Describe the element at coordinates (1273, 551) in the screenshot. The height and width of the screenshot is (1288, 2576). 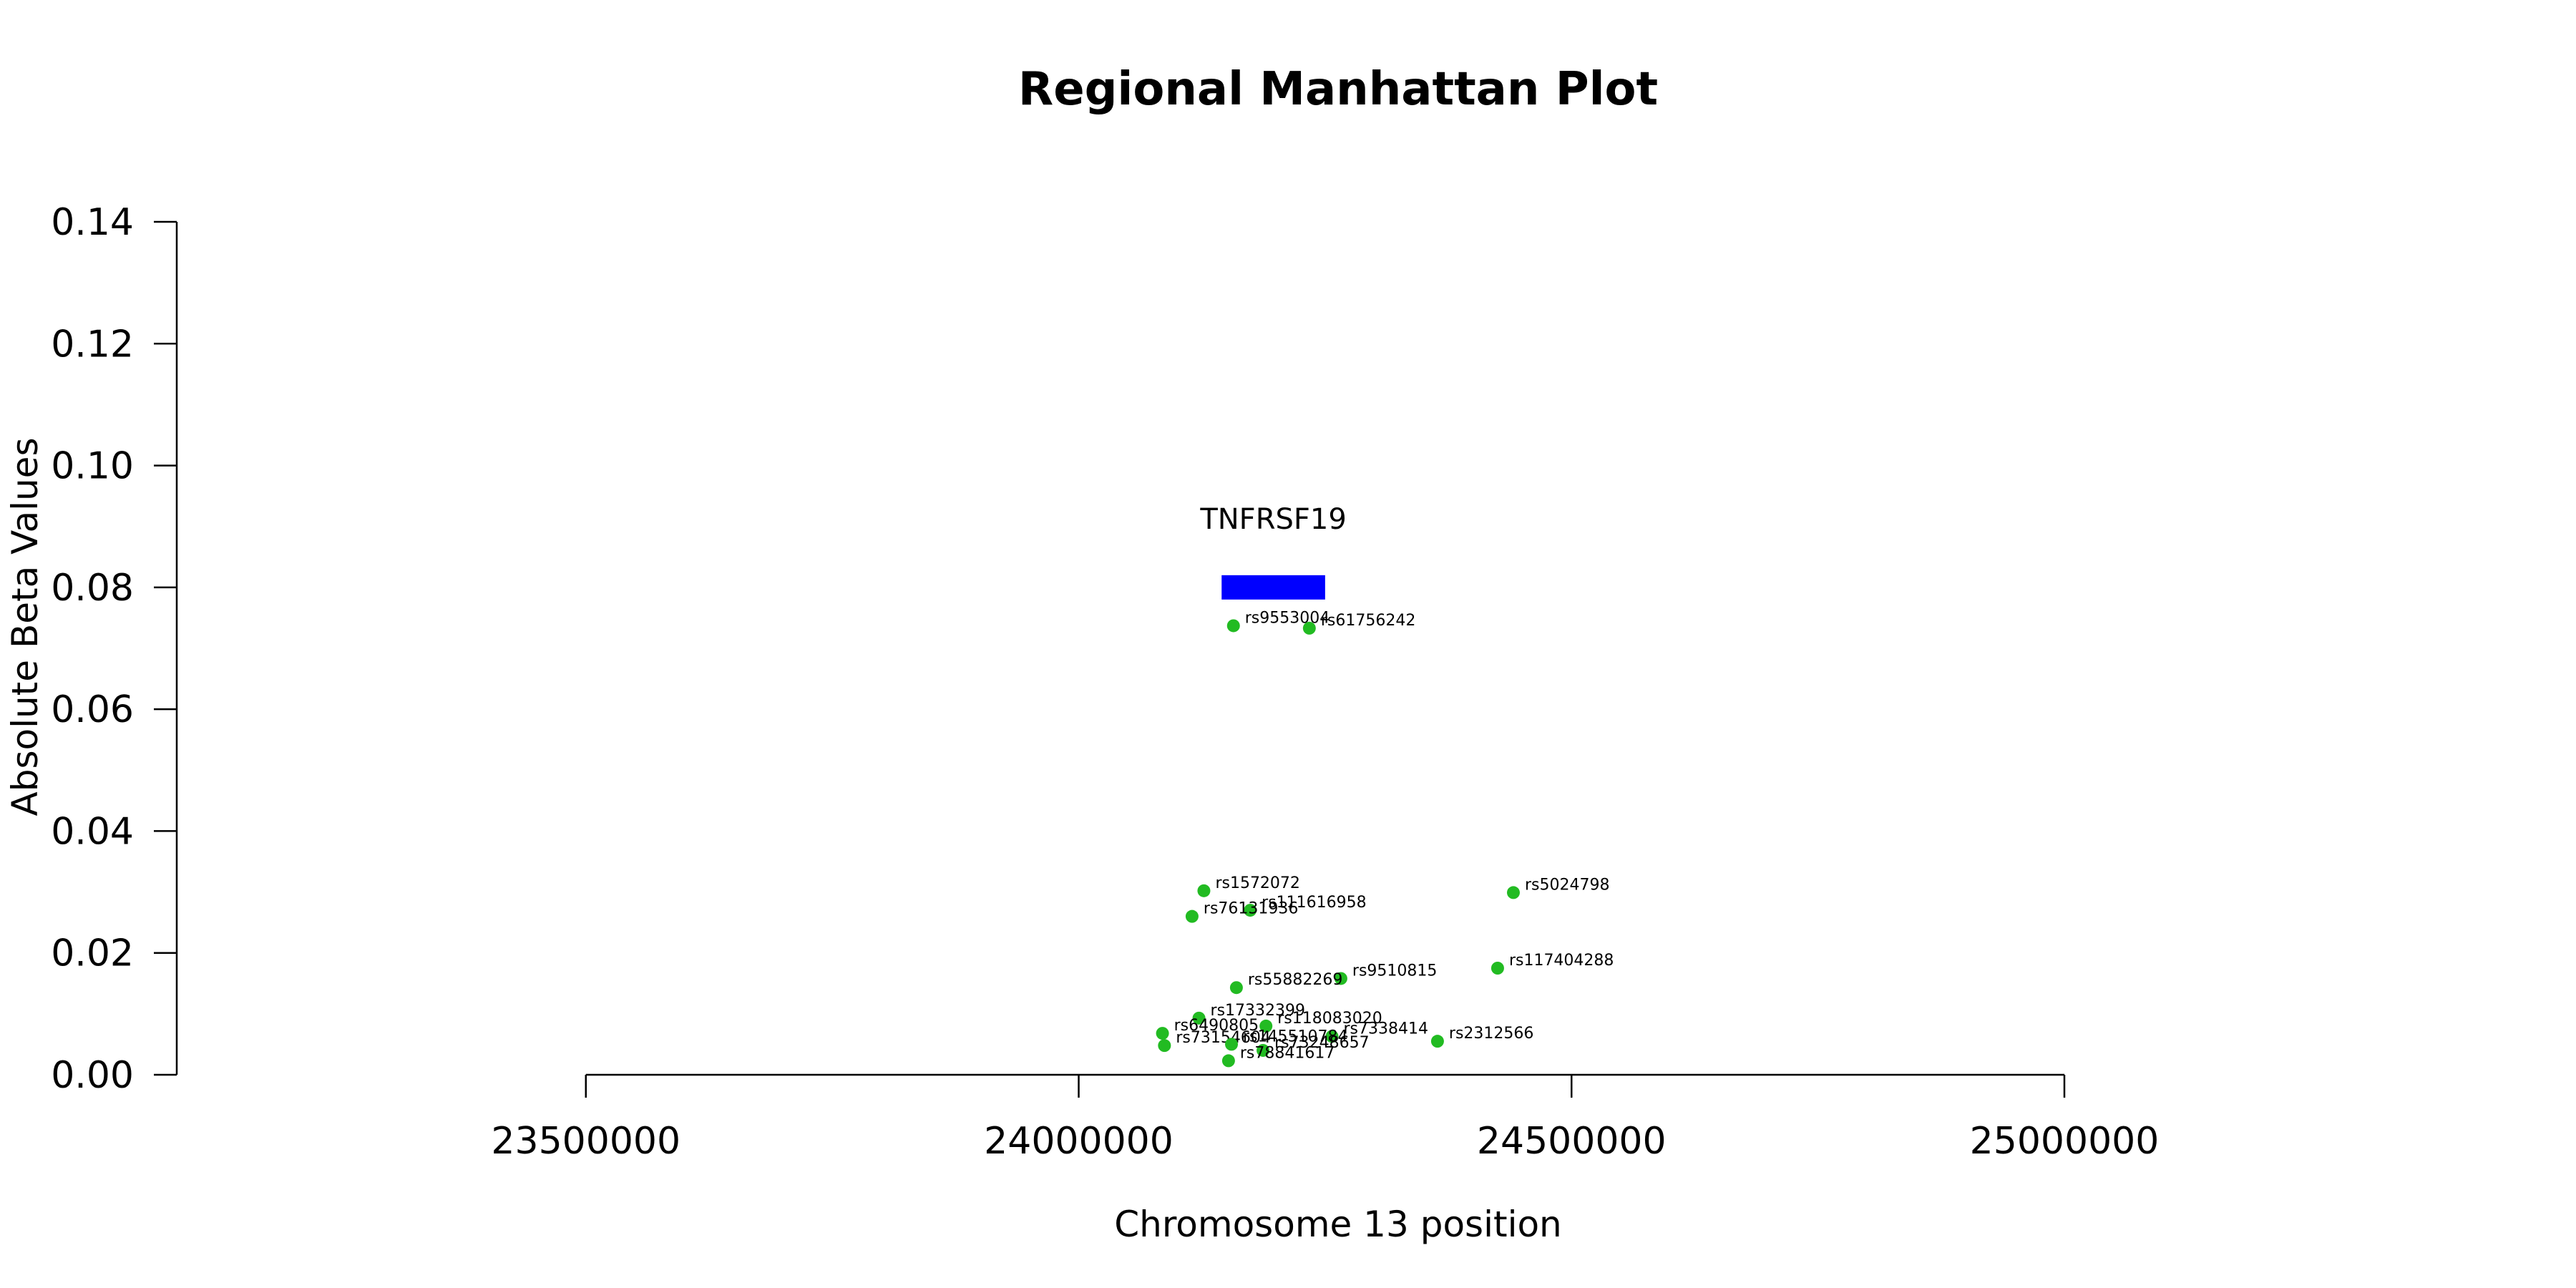
I see `gene-layer: TNFRSF19` at that location.